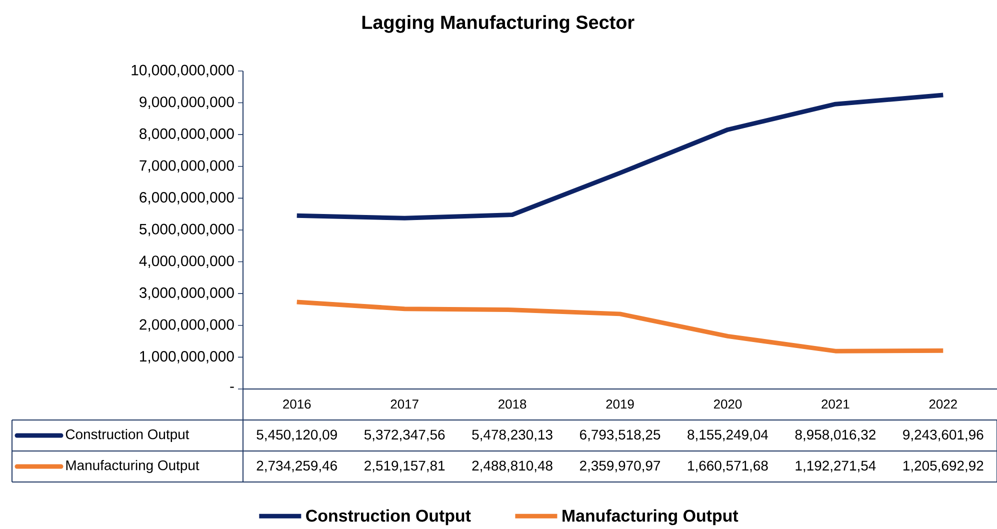 Image resolution: width=997 pixels, height=529 pixels. What do you see at coordinates (836, 466) in the screenshot?
I see `data-label: 1,192,271,54` at bounding box center [836, 466].